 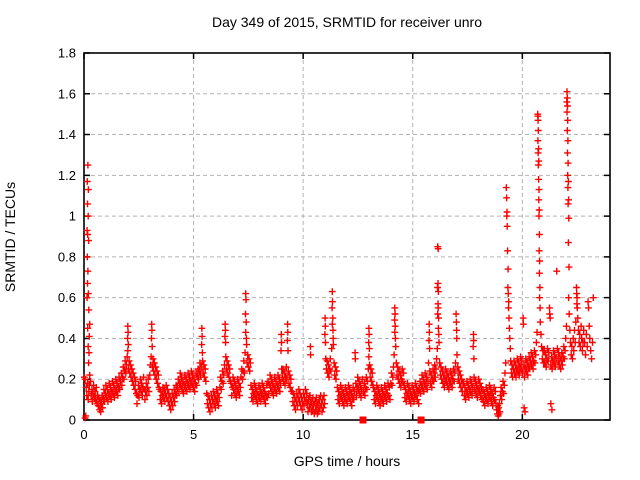 What do you see at coordinates (303, 434) in the screenshot?
I see `x-tick-label: 10` at bounding box center [303, 434].